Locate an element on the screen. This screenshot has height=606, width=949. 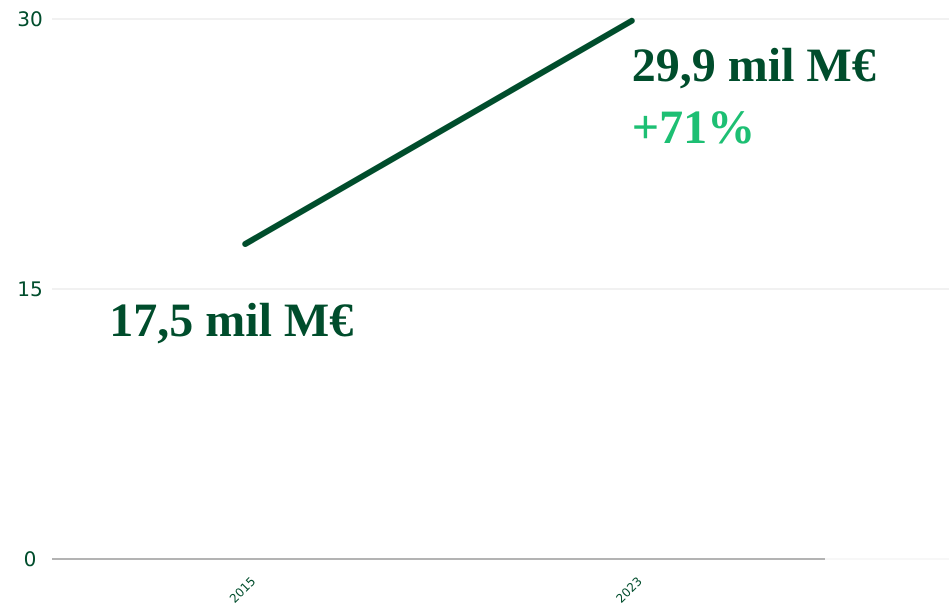
annotation: +71% is located at coordinates (694, 127).